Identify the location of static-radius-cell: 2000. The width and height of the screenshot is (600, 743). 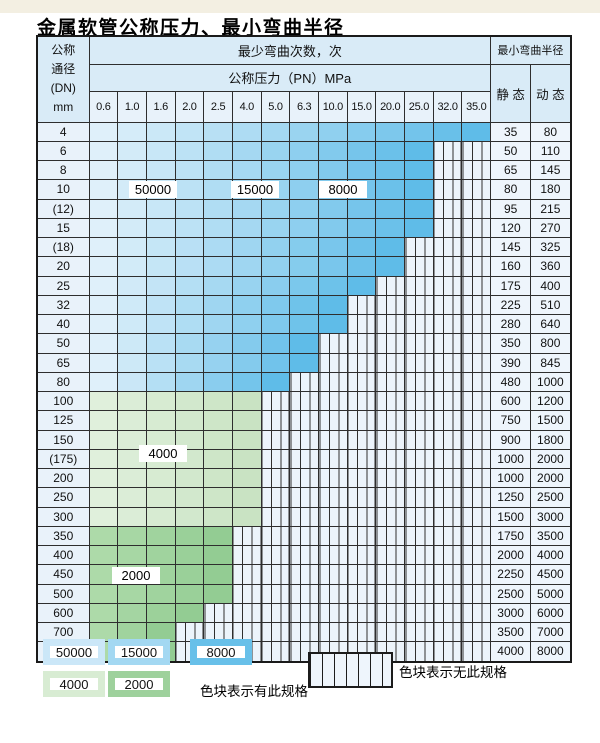
(511, 555).